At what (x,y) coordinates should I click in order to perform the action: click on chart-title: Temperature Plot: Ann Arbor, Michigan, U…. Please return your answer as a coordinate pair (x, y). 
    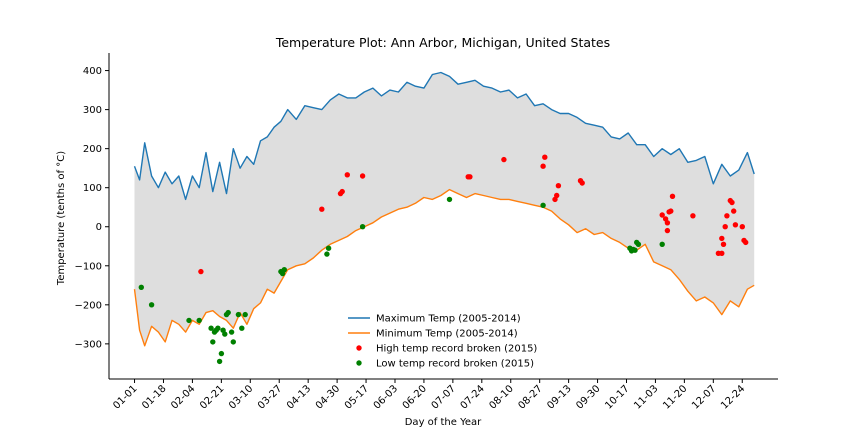
    Looking at the image, I should click on (442, 42).